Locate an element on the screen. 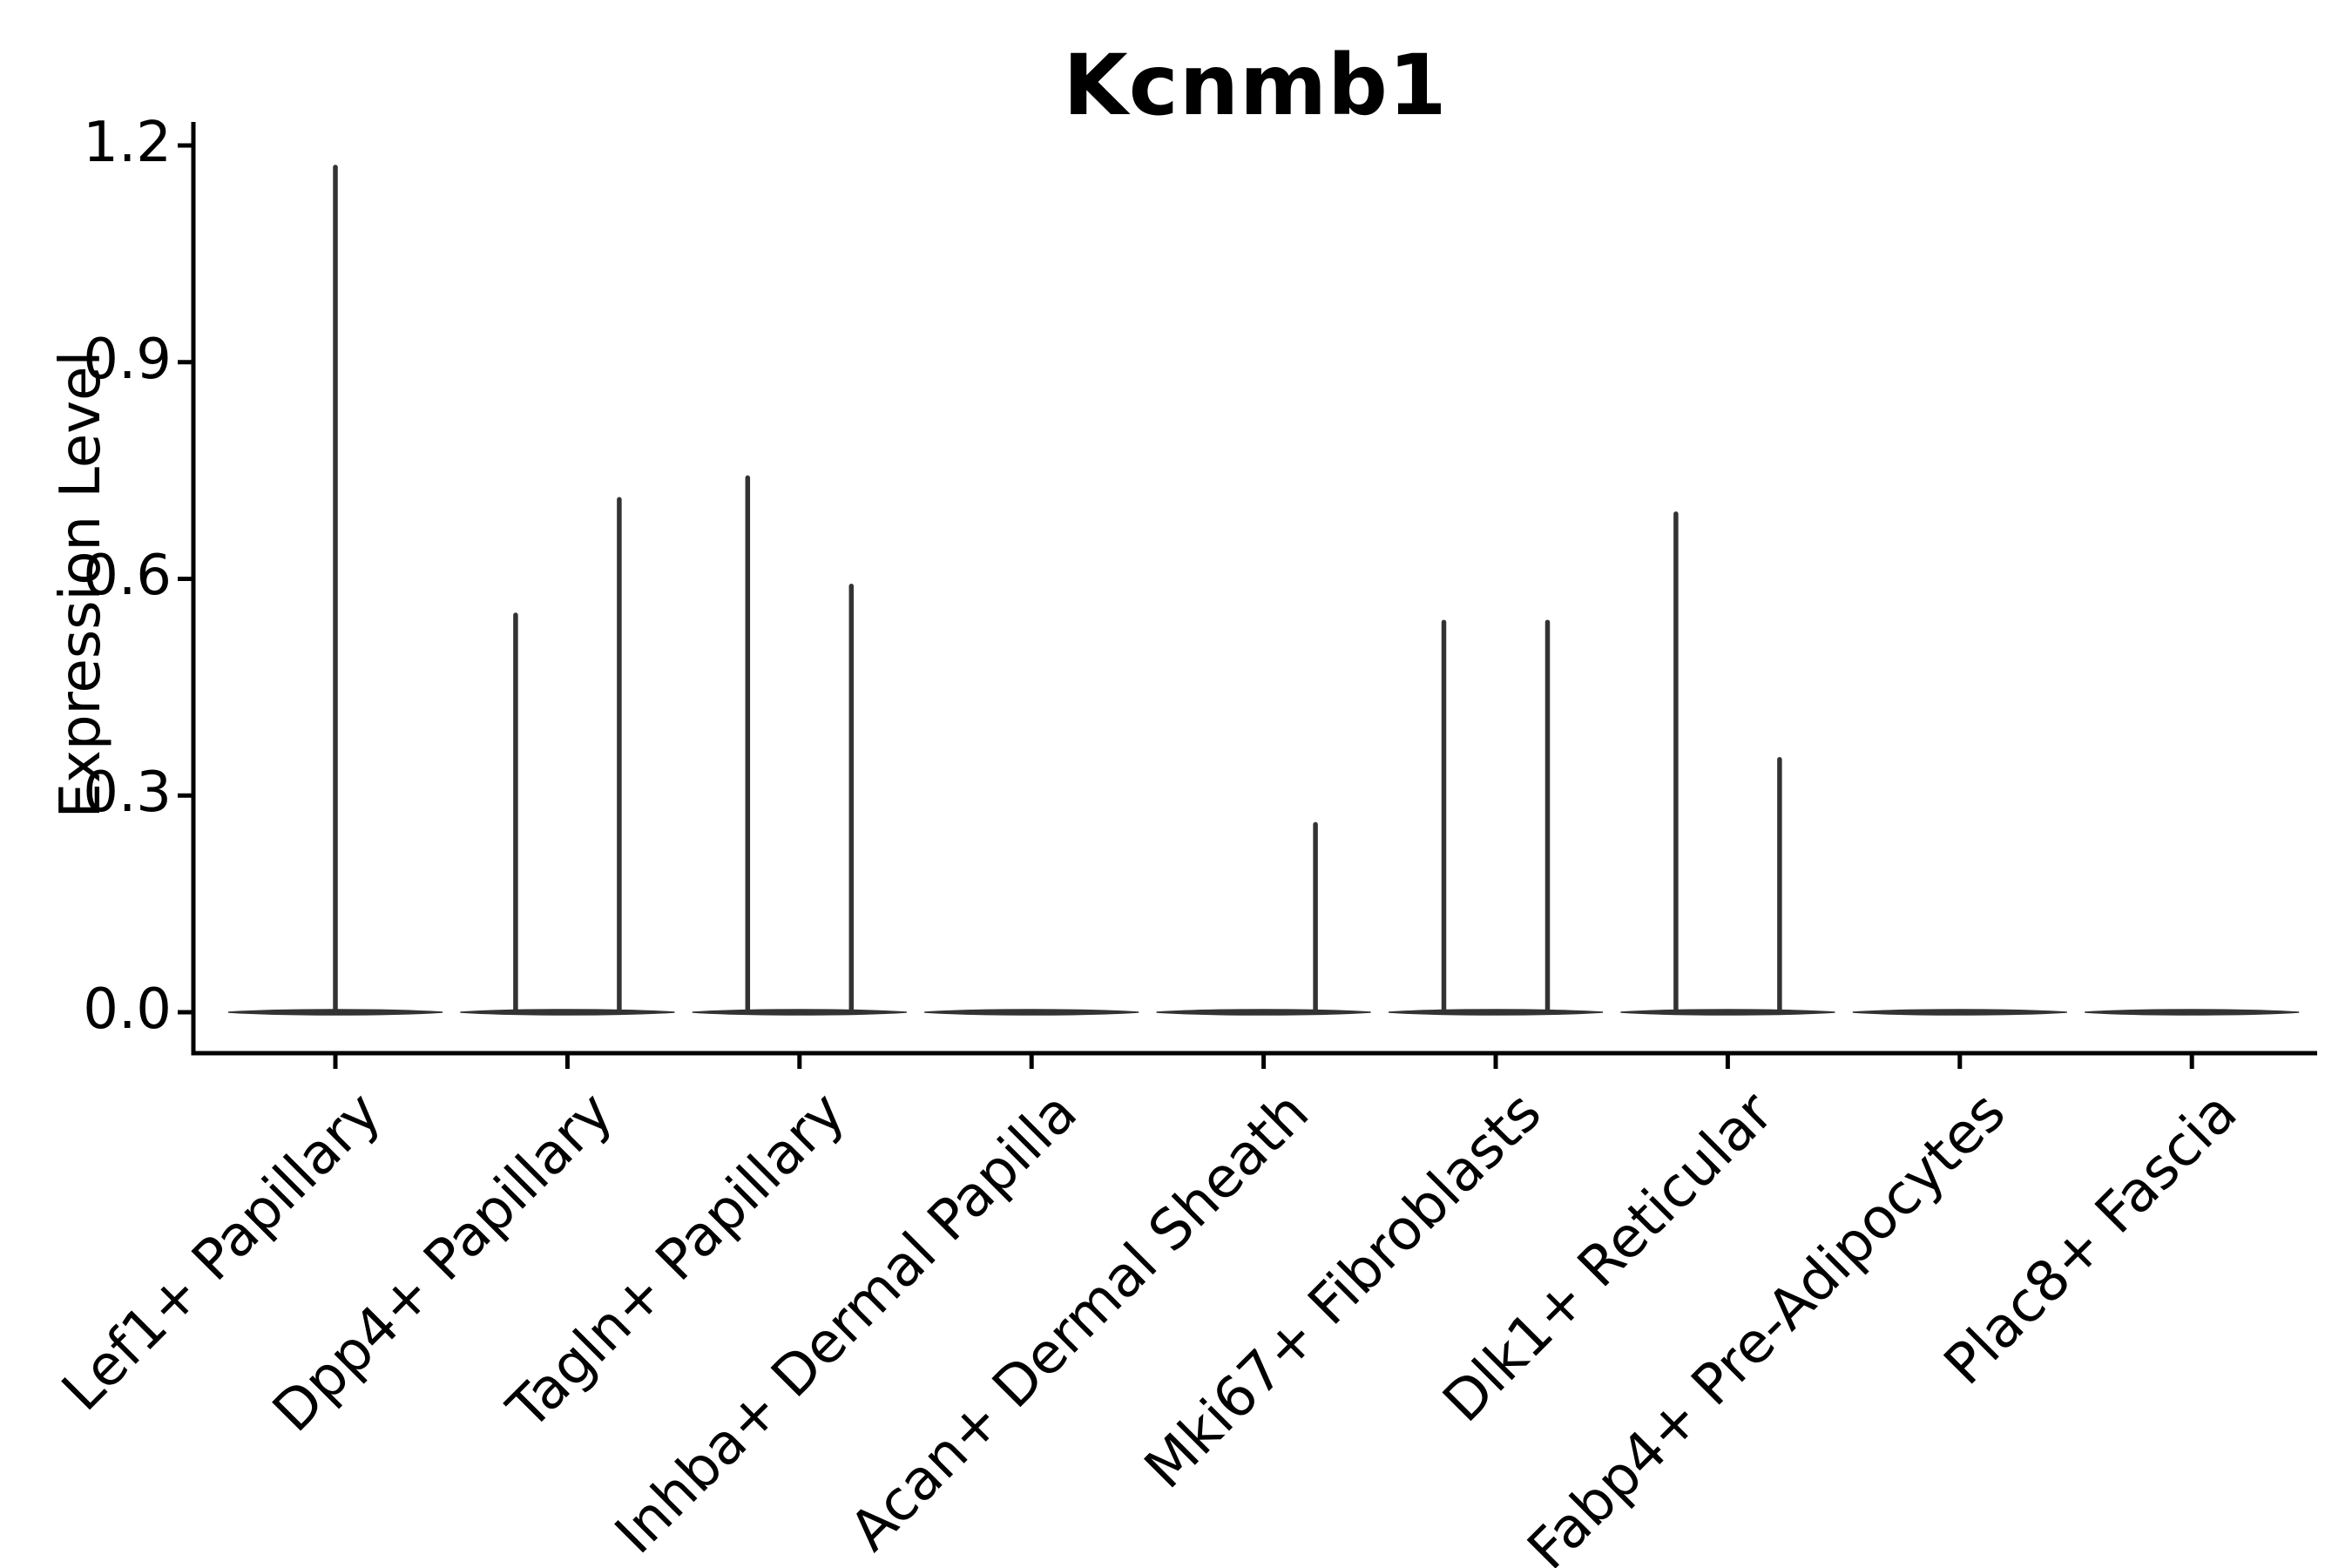 The height and width of the screenshot is (1568, 2352). y-tick-label: 1.2 is located at coordinates (127, 143).